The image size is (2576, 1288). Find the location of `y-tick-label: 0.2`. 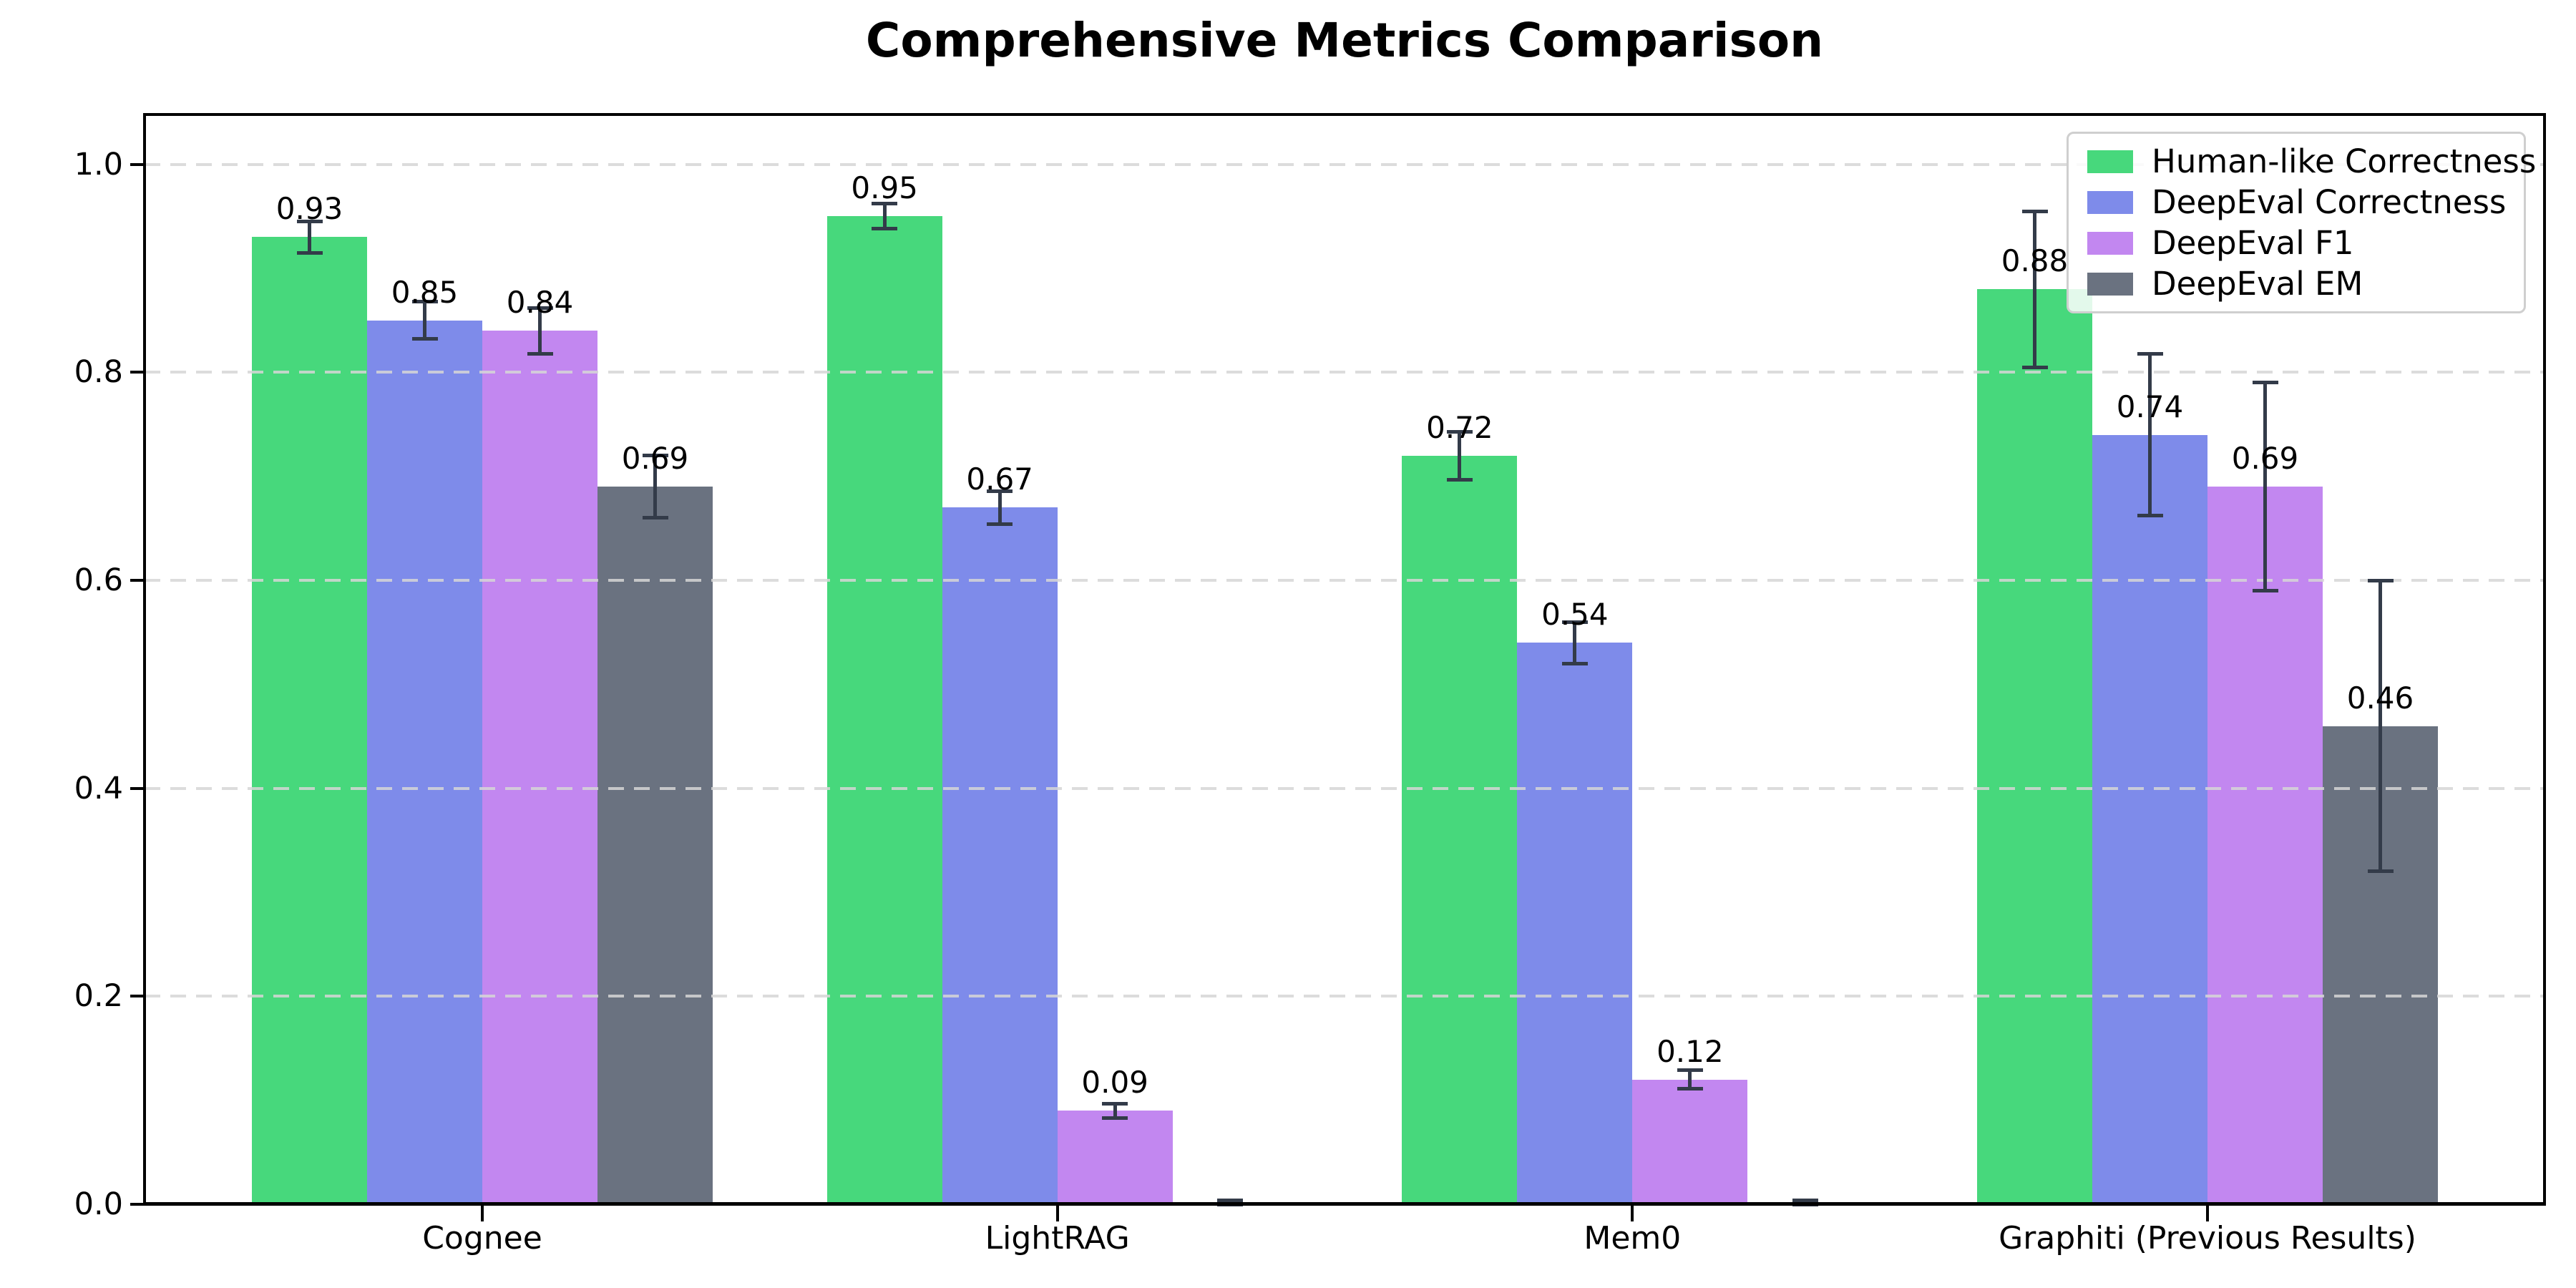

y-tick-label: 0.2 is located at coordinates (98, 996).